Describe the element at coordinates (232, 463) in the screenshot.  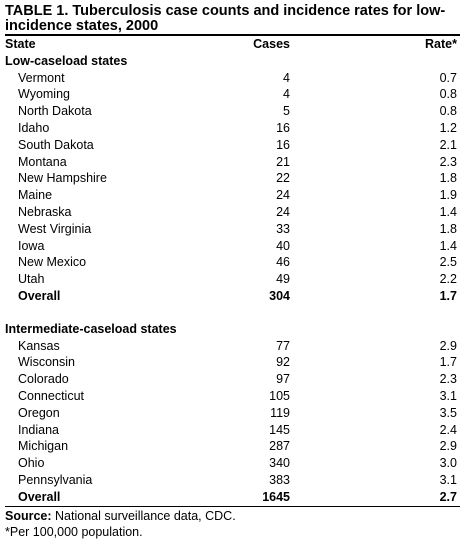
I see `table-row: Ohio 340 3.0` at that location.